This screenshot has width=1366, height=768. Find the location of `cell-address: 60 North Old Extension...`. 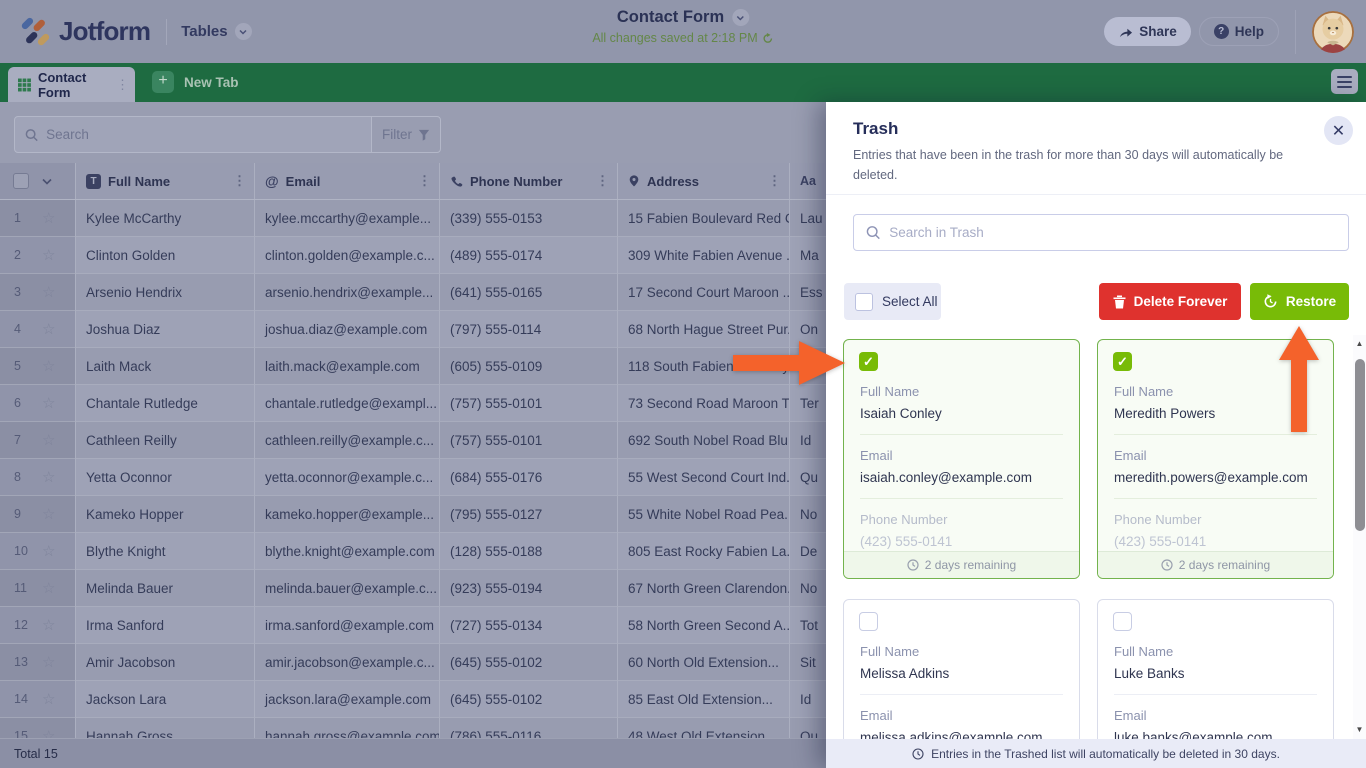

cell-address: 60 North Old Extension... is located at coordinates (703, 662).